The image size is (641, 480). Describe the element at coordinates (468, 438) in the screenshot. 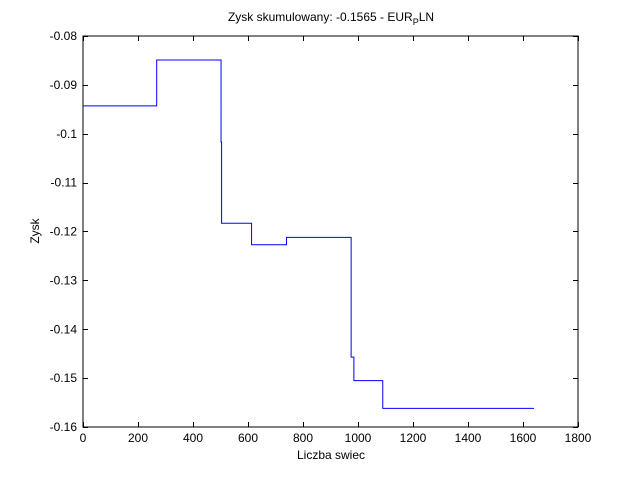

I see `x-tick-label: 1400` at that location.